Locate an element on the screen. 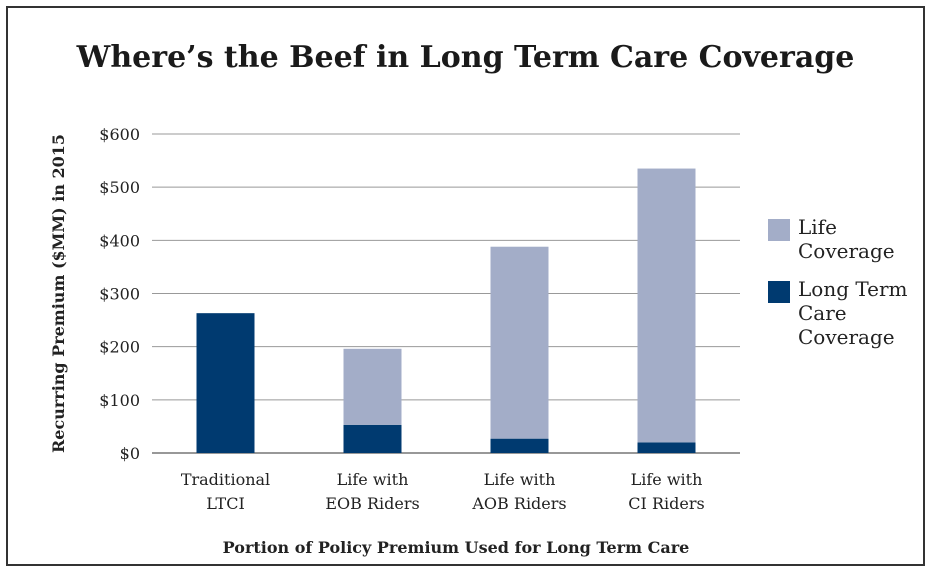 This screenshot has height=572, width=931. y-tick-label: $400 is located at coordinates (119, 240).